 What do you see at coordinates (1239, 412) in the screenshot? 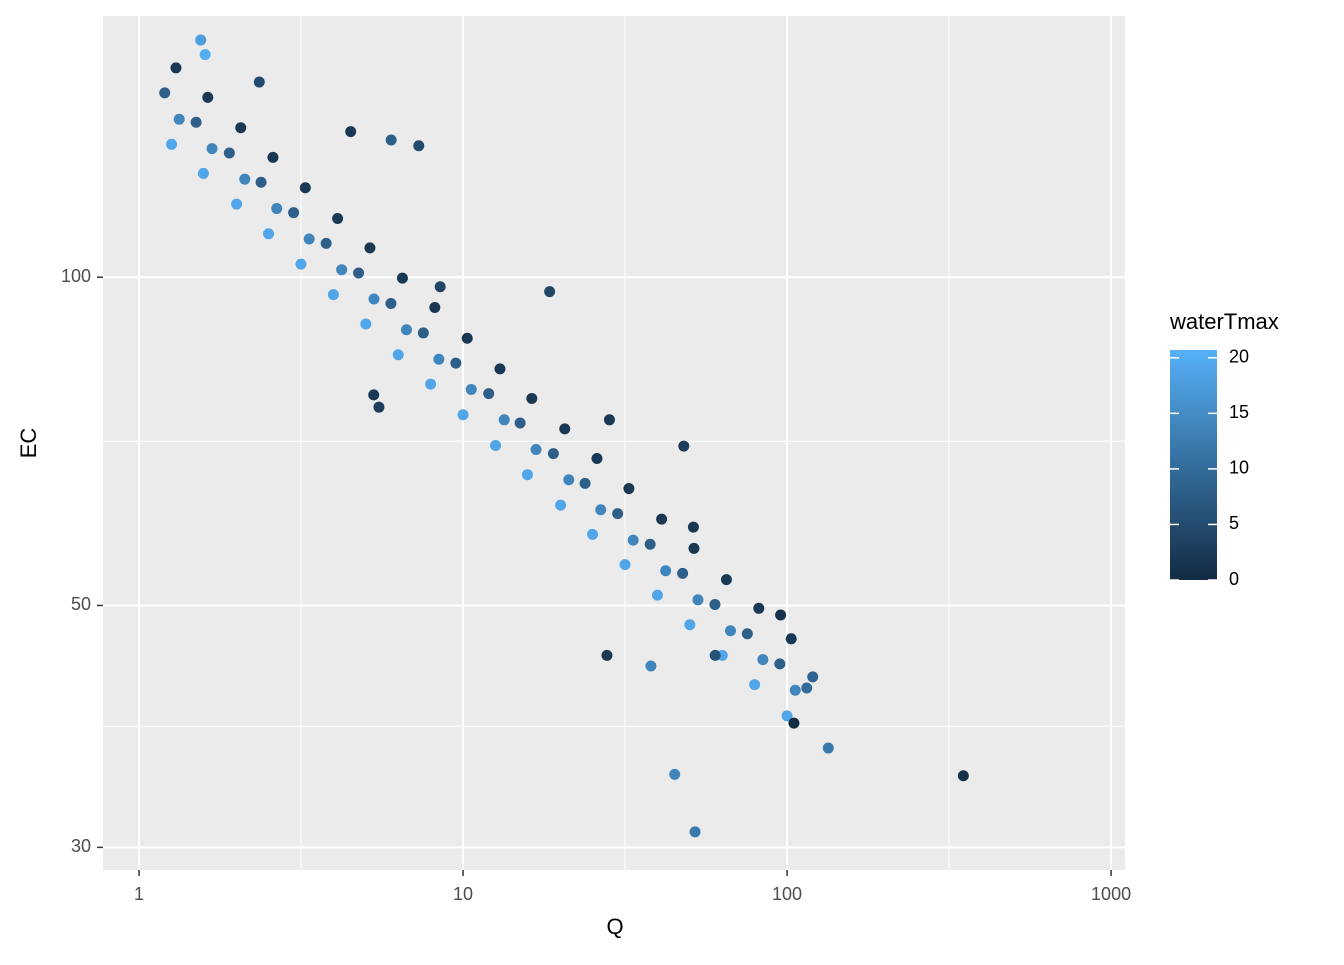
I see `colorbar-label: 15` at bounding box center [1239, 412].